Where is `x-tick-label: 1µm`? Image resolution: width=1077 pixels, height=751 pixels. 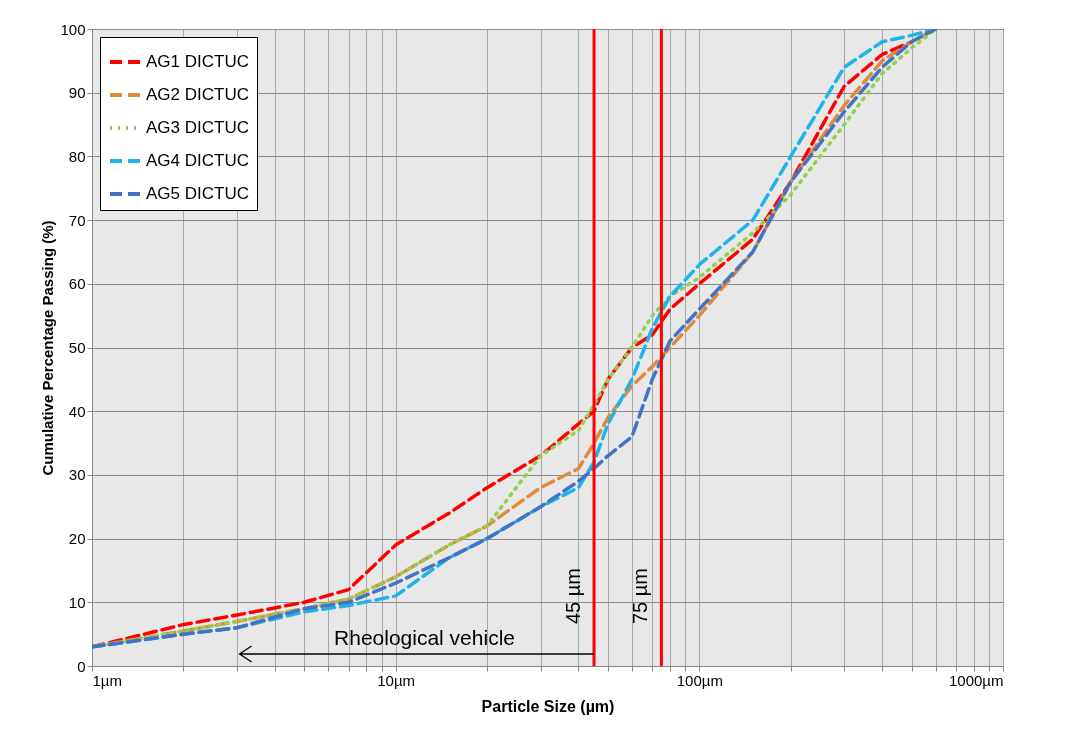
x-tick-label: 1µm is located at coordinates (107, 680).